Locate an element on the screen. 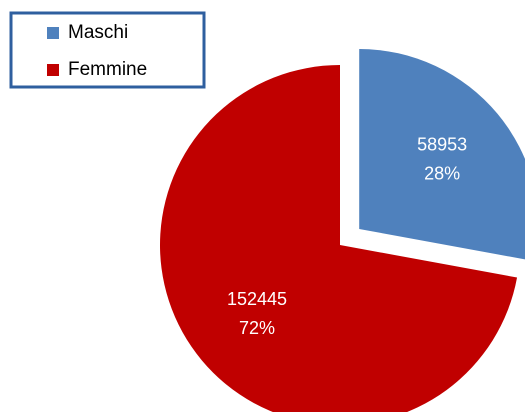 The width and height of the screenshot is (525, 412). percent-label: 28% is located at coordinates (442, 174).